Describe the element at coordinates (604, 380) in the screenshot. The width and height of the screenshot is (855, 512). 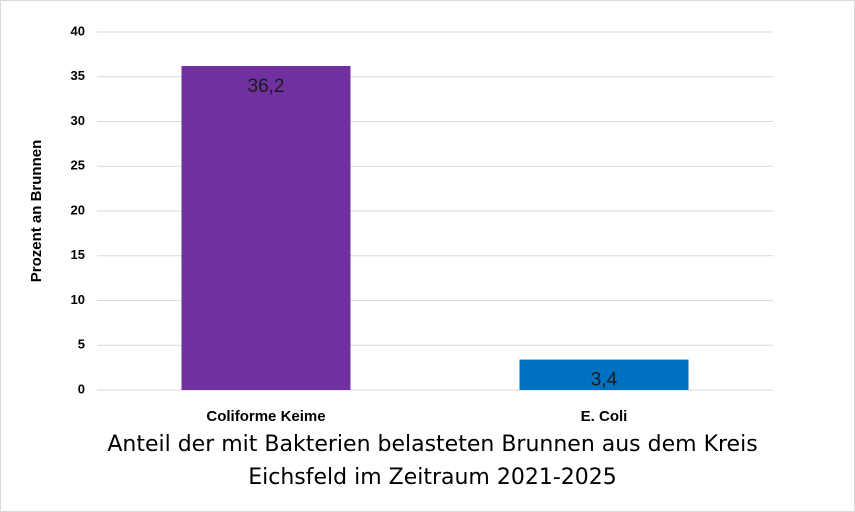
I see `value-label: 3,4` at that location.